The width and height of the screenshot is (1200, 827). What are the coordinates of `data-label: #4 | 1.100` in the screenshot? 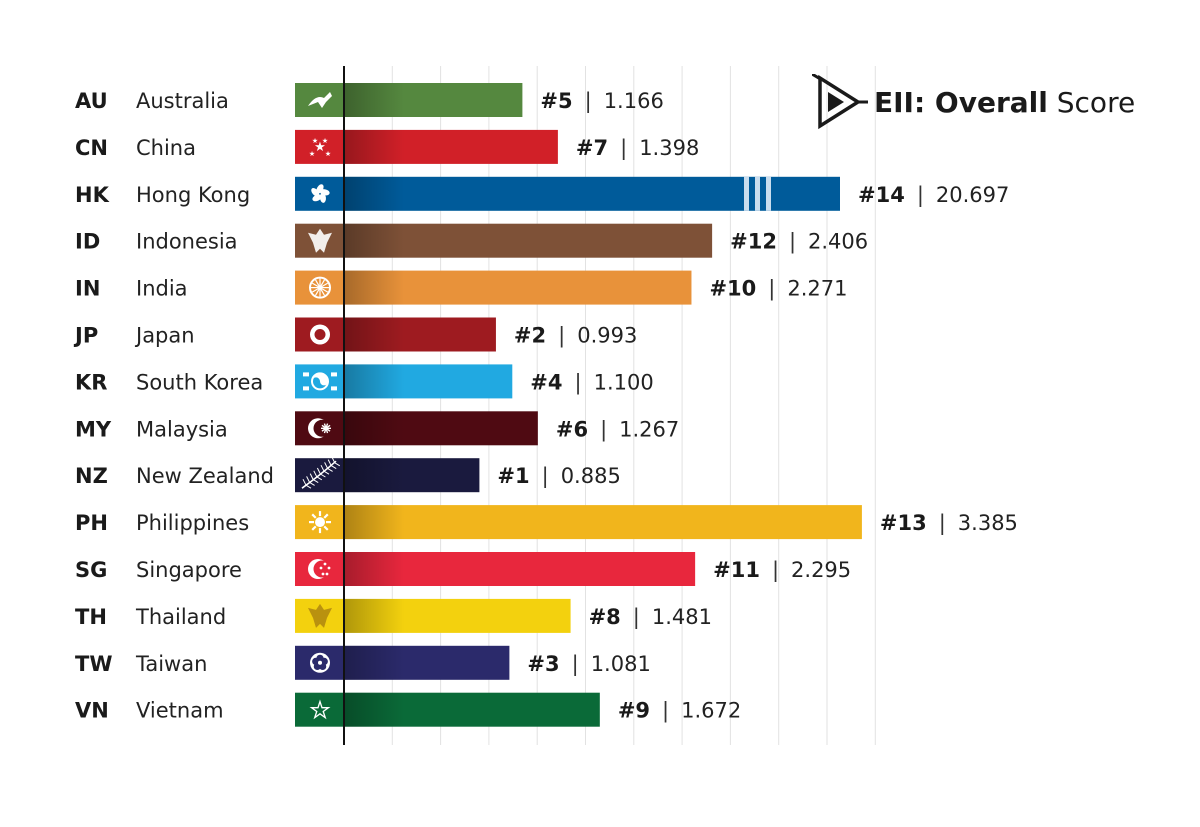 It's located at (591, 382).